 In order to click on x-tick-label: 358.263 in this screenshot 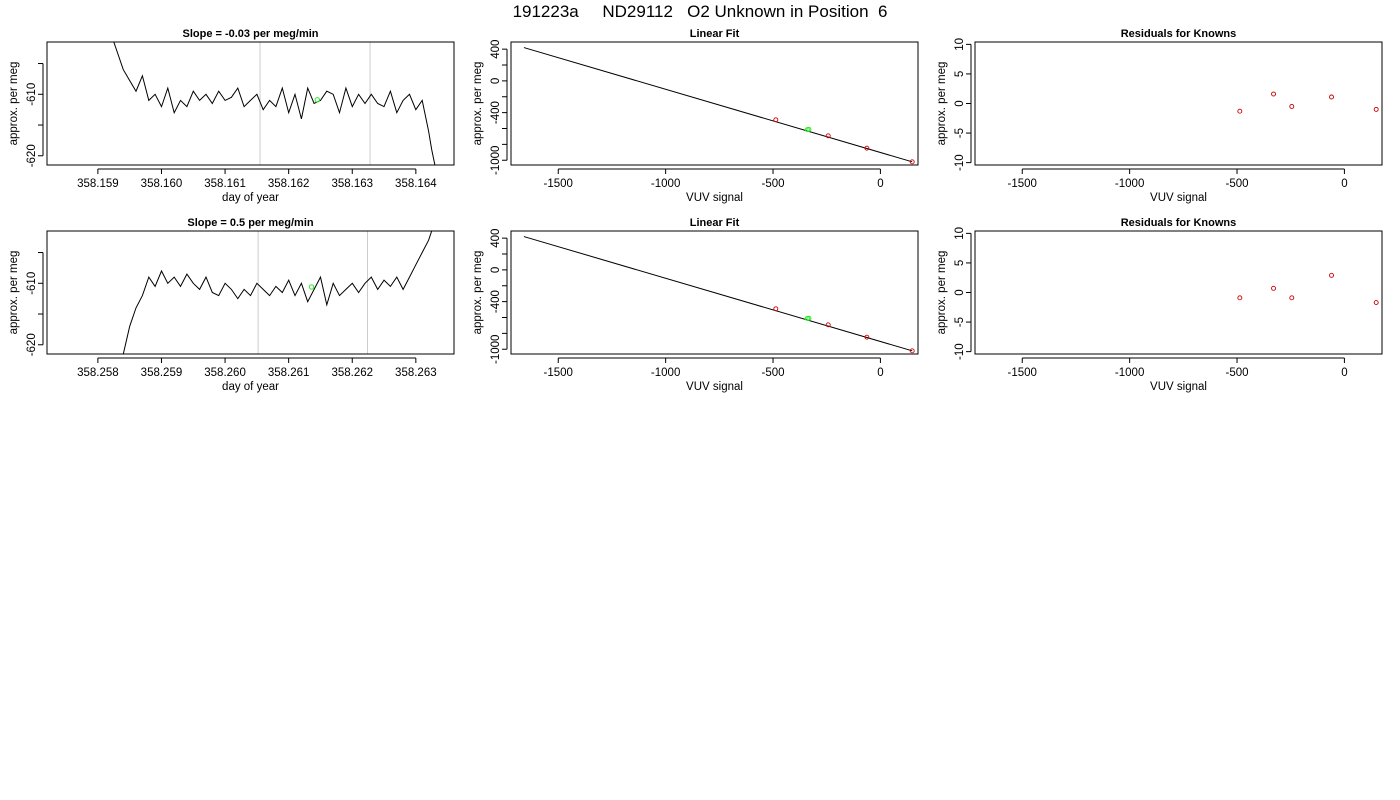, I will do `click(416, 373)`.